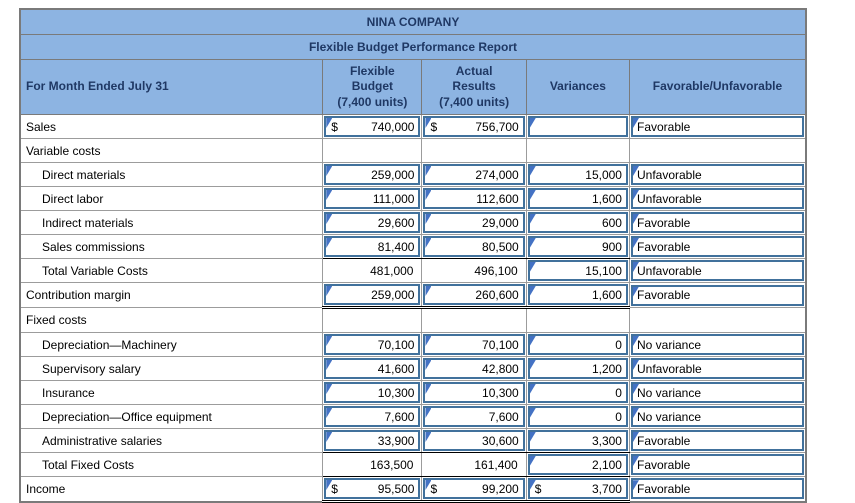  I want to click on table-row: Fixed costs, so click(413, 320).